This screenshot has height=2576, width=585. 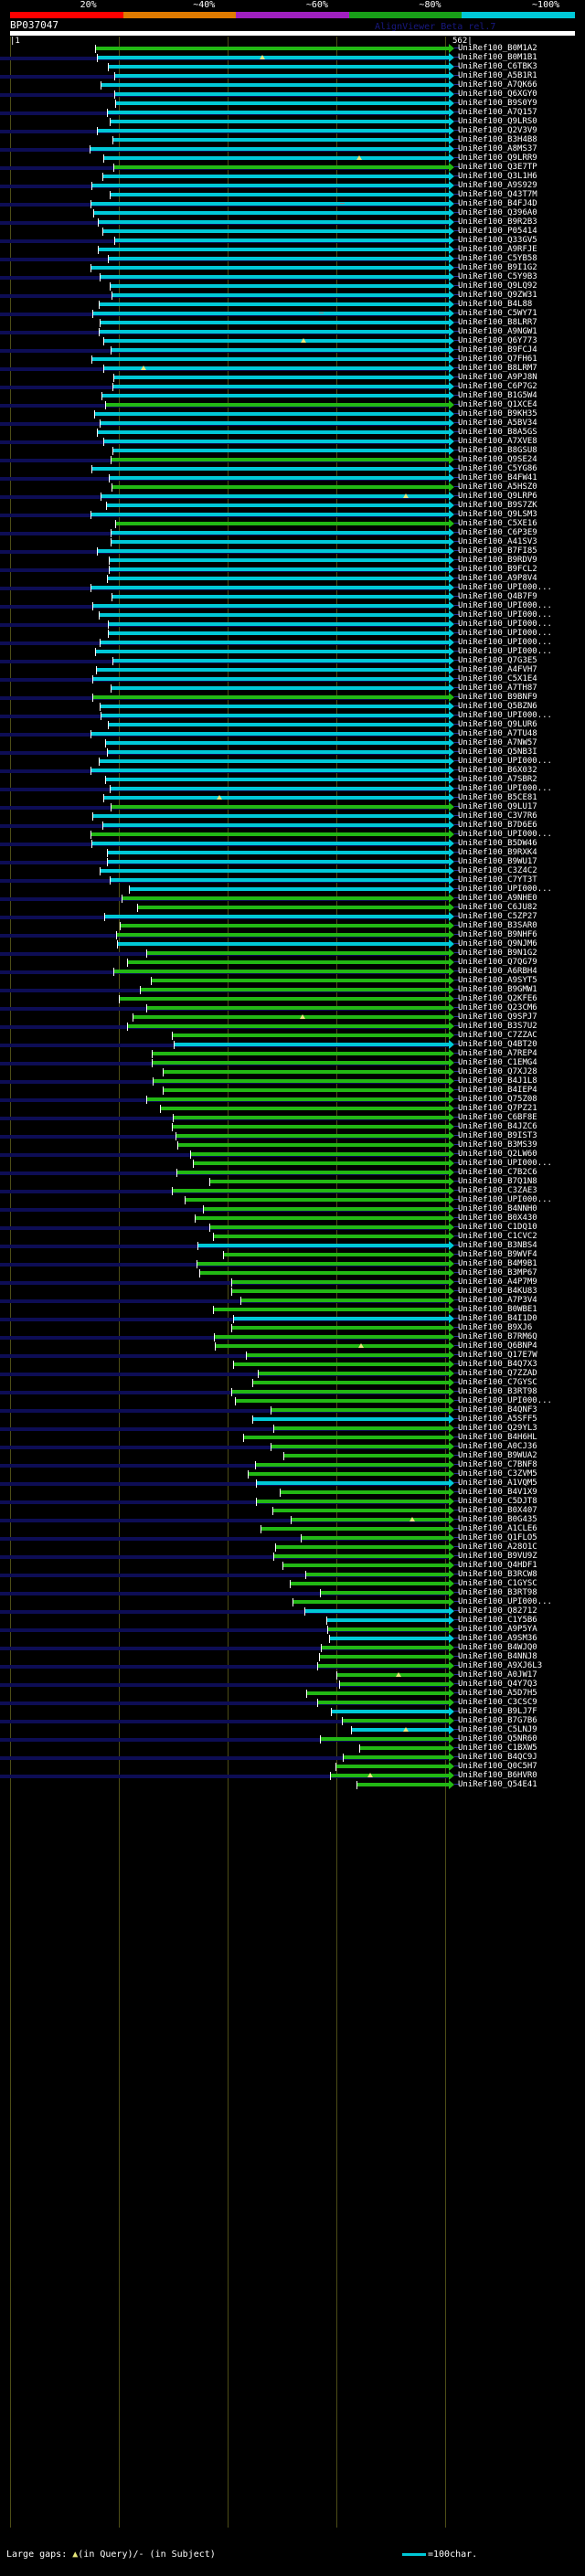 What do you see at coordinates (293, 1665) in the screenshot?
I see `alignment-row: UniRef100_A9XJ6L3` at bounding box center [293, 1665].